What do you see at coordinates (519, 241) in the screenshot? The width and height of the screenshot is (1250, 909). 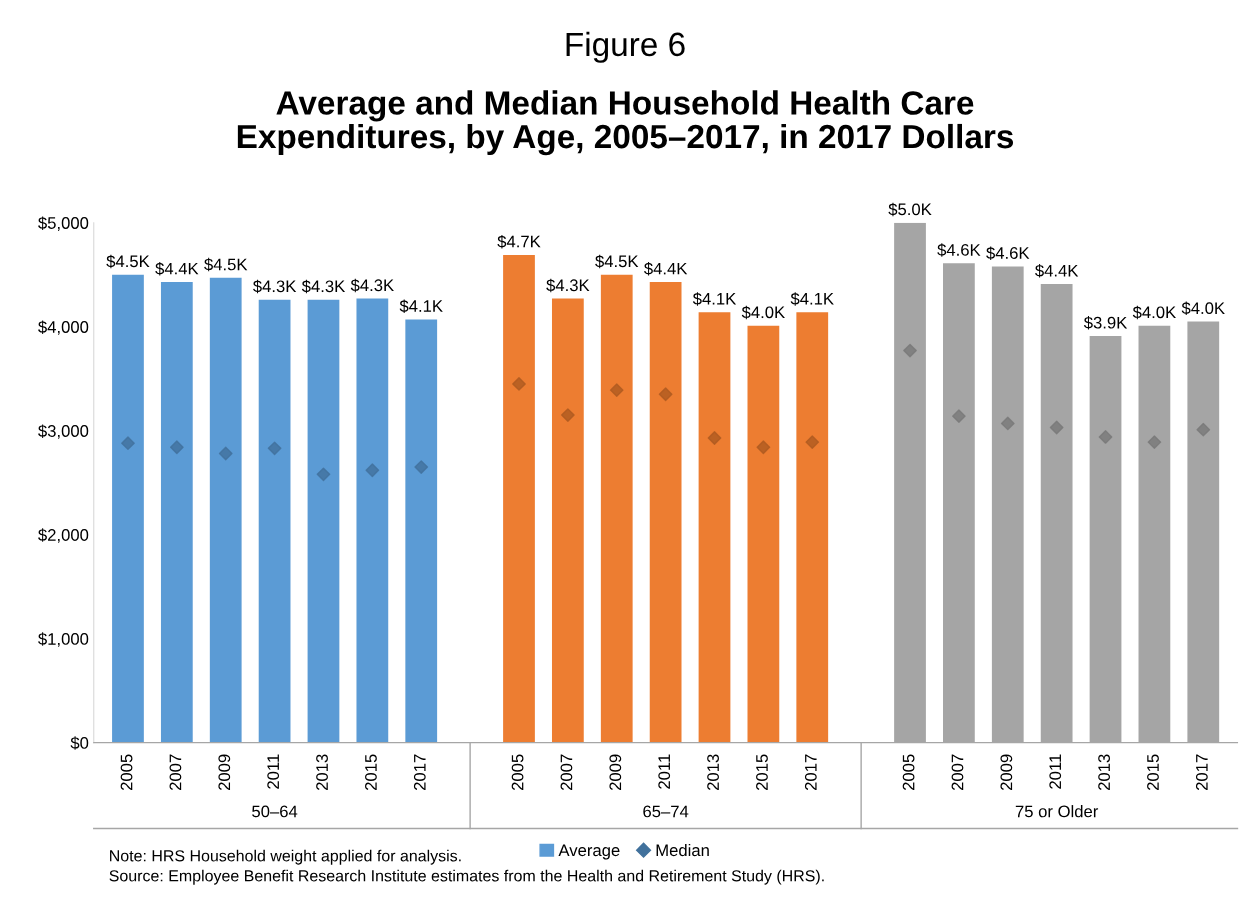 I see `data-label: $4.7K` at bounding box center [519, 241].